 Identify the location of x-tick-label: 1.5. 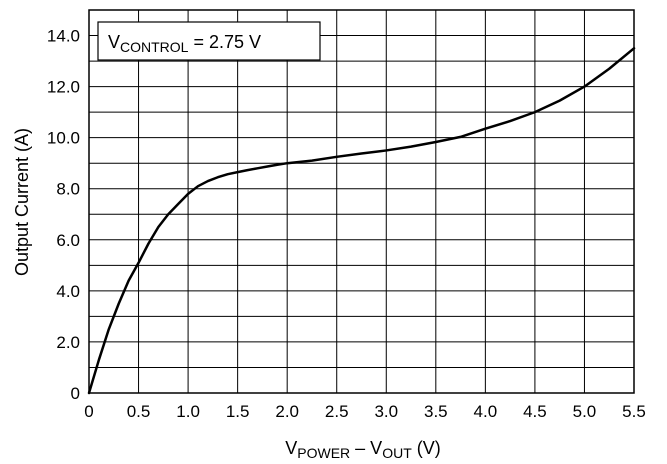
(238, 411).